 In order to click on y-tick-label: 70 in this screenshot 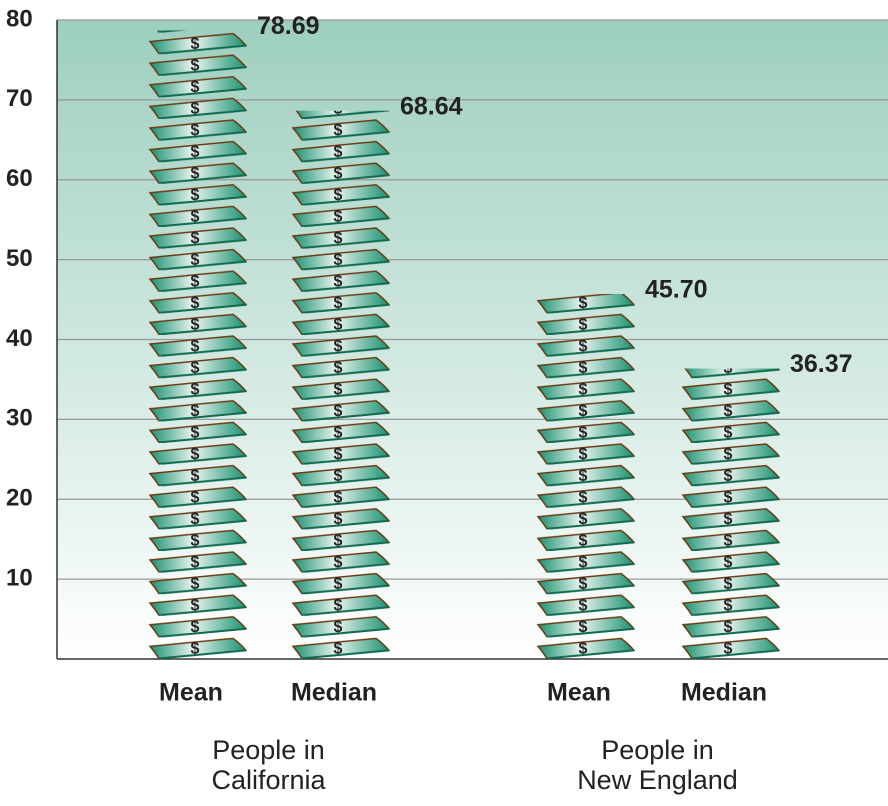, I will do `click(19, 98)`.